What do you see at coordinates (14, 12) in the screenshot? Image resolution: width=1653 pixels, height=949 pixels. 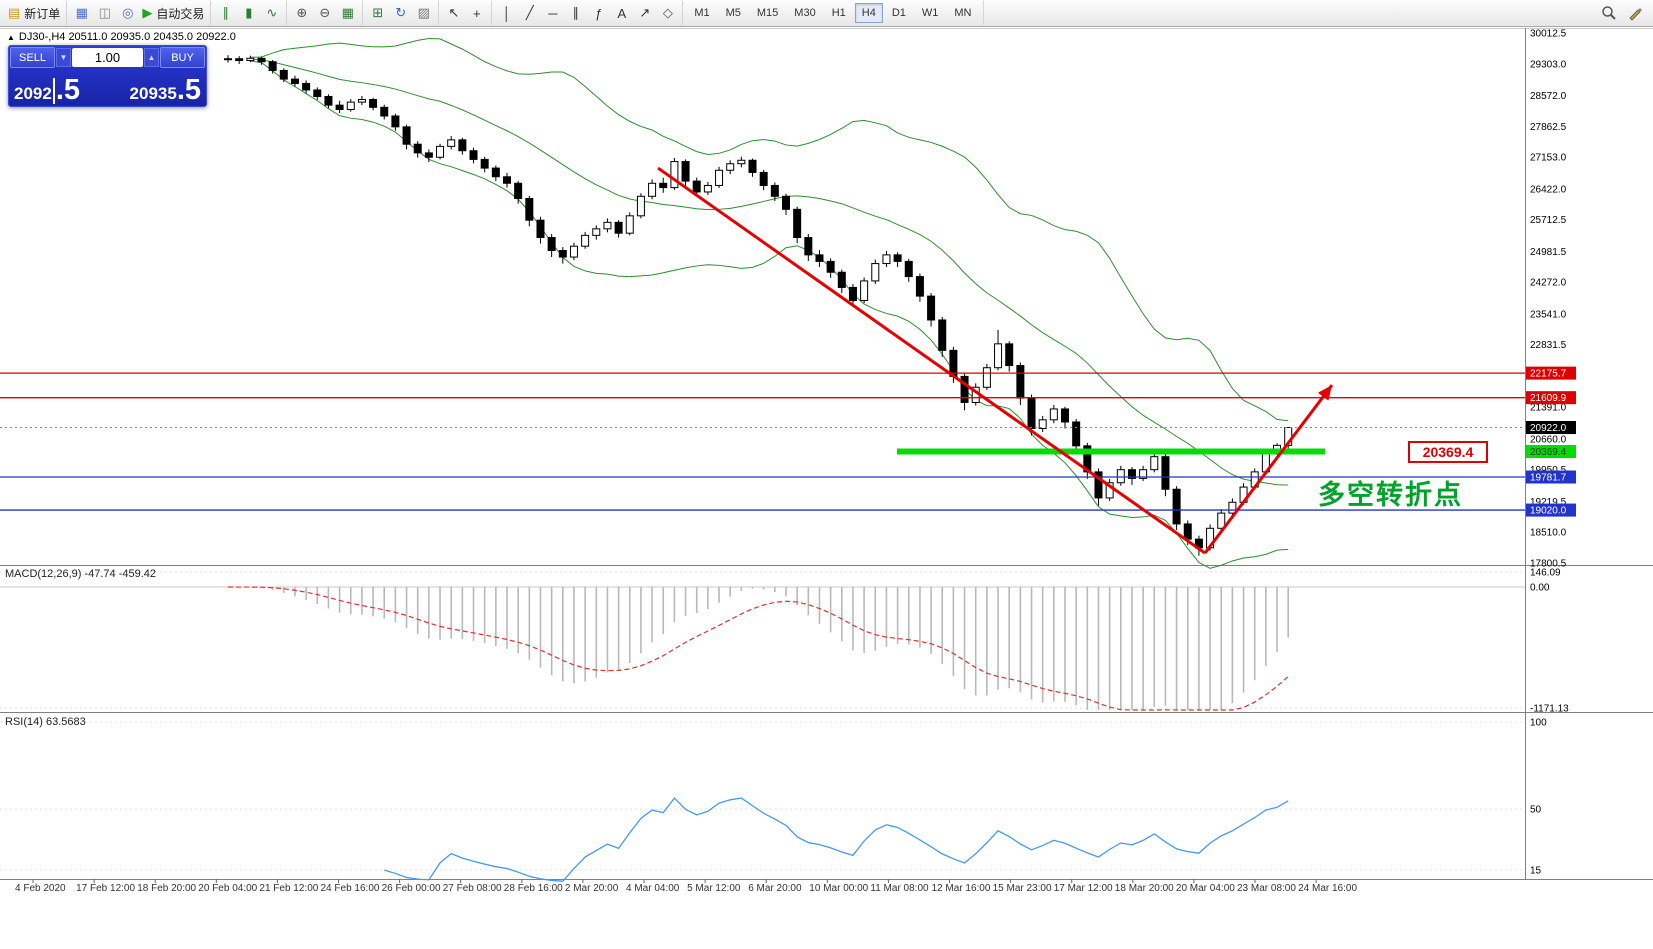 I see `new-order-icon: ▤` at bounding box center [14, 12].